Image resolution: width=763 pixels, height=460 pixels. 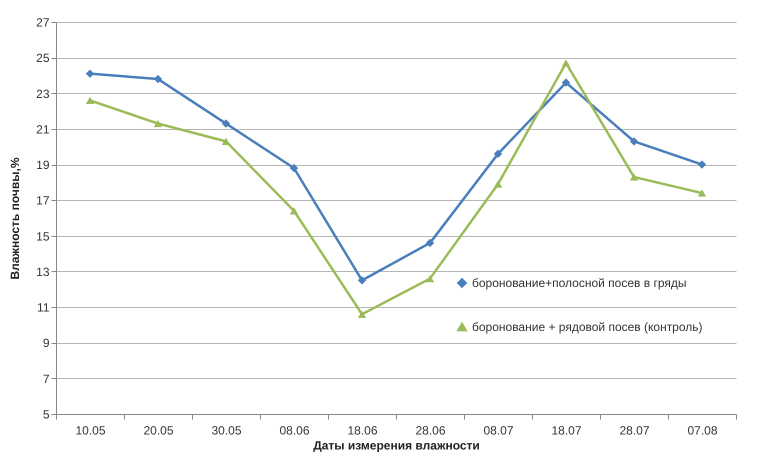 I want to click on y-tick-label: 11, so click(x=43, y=307).